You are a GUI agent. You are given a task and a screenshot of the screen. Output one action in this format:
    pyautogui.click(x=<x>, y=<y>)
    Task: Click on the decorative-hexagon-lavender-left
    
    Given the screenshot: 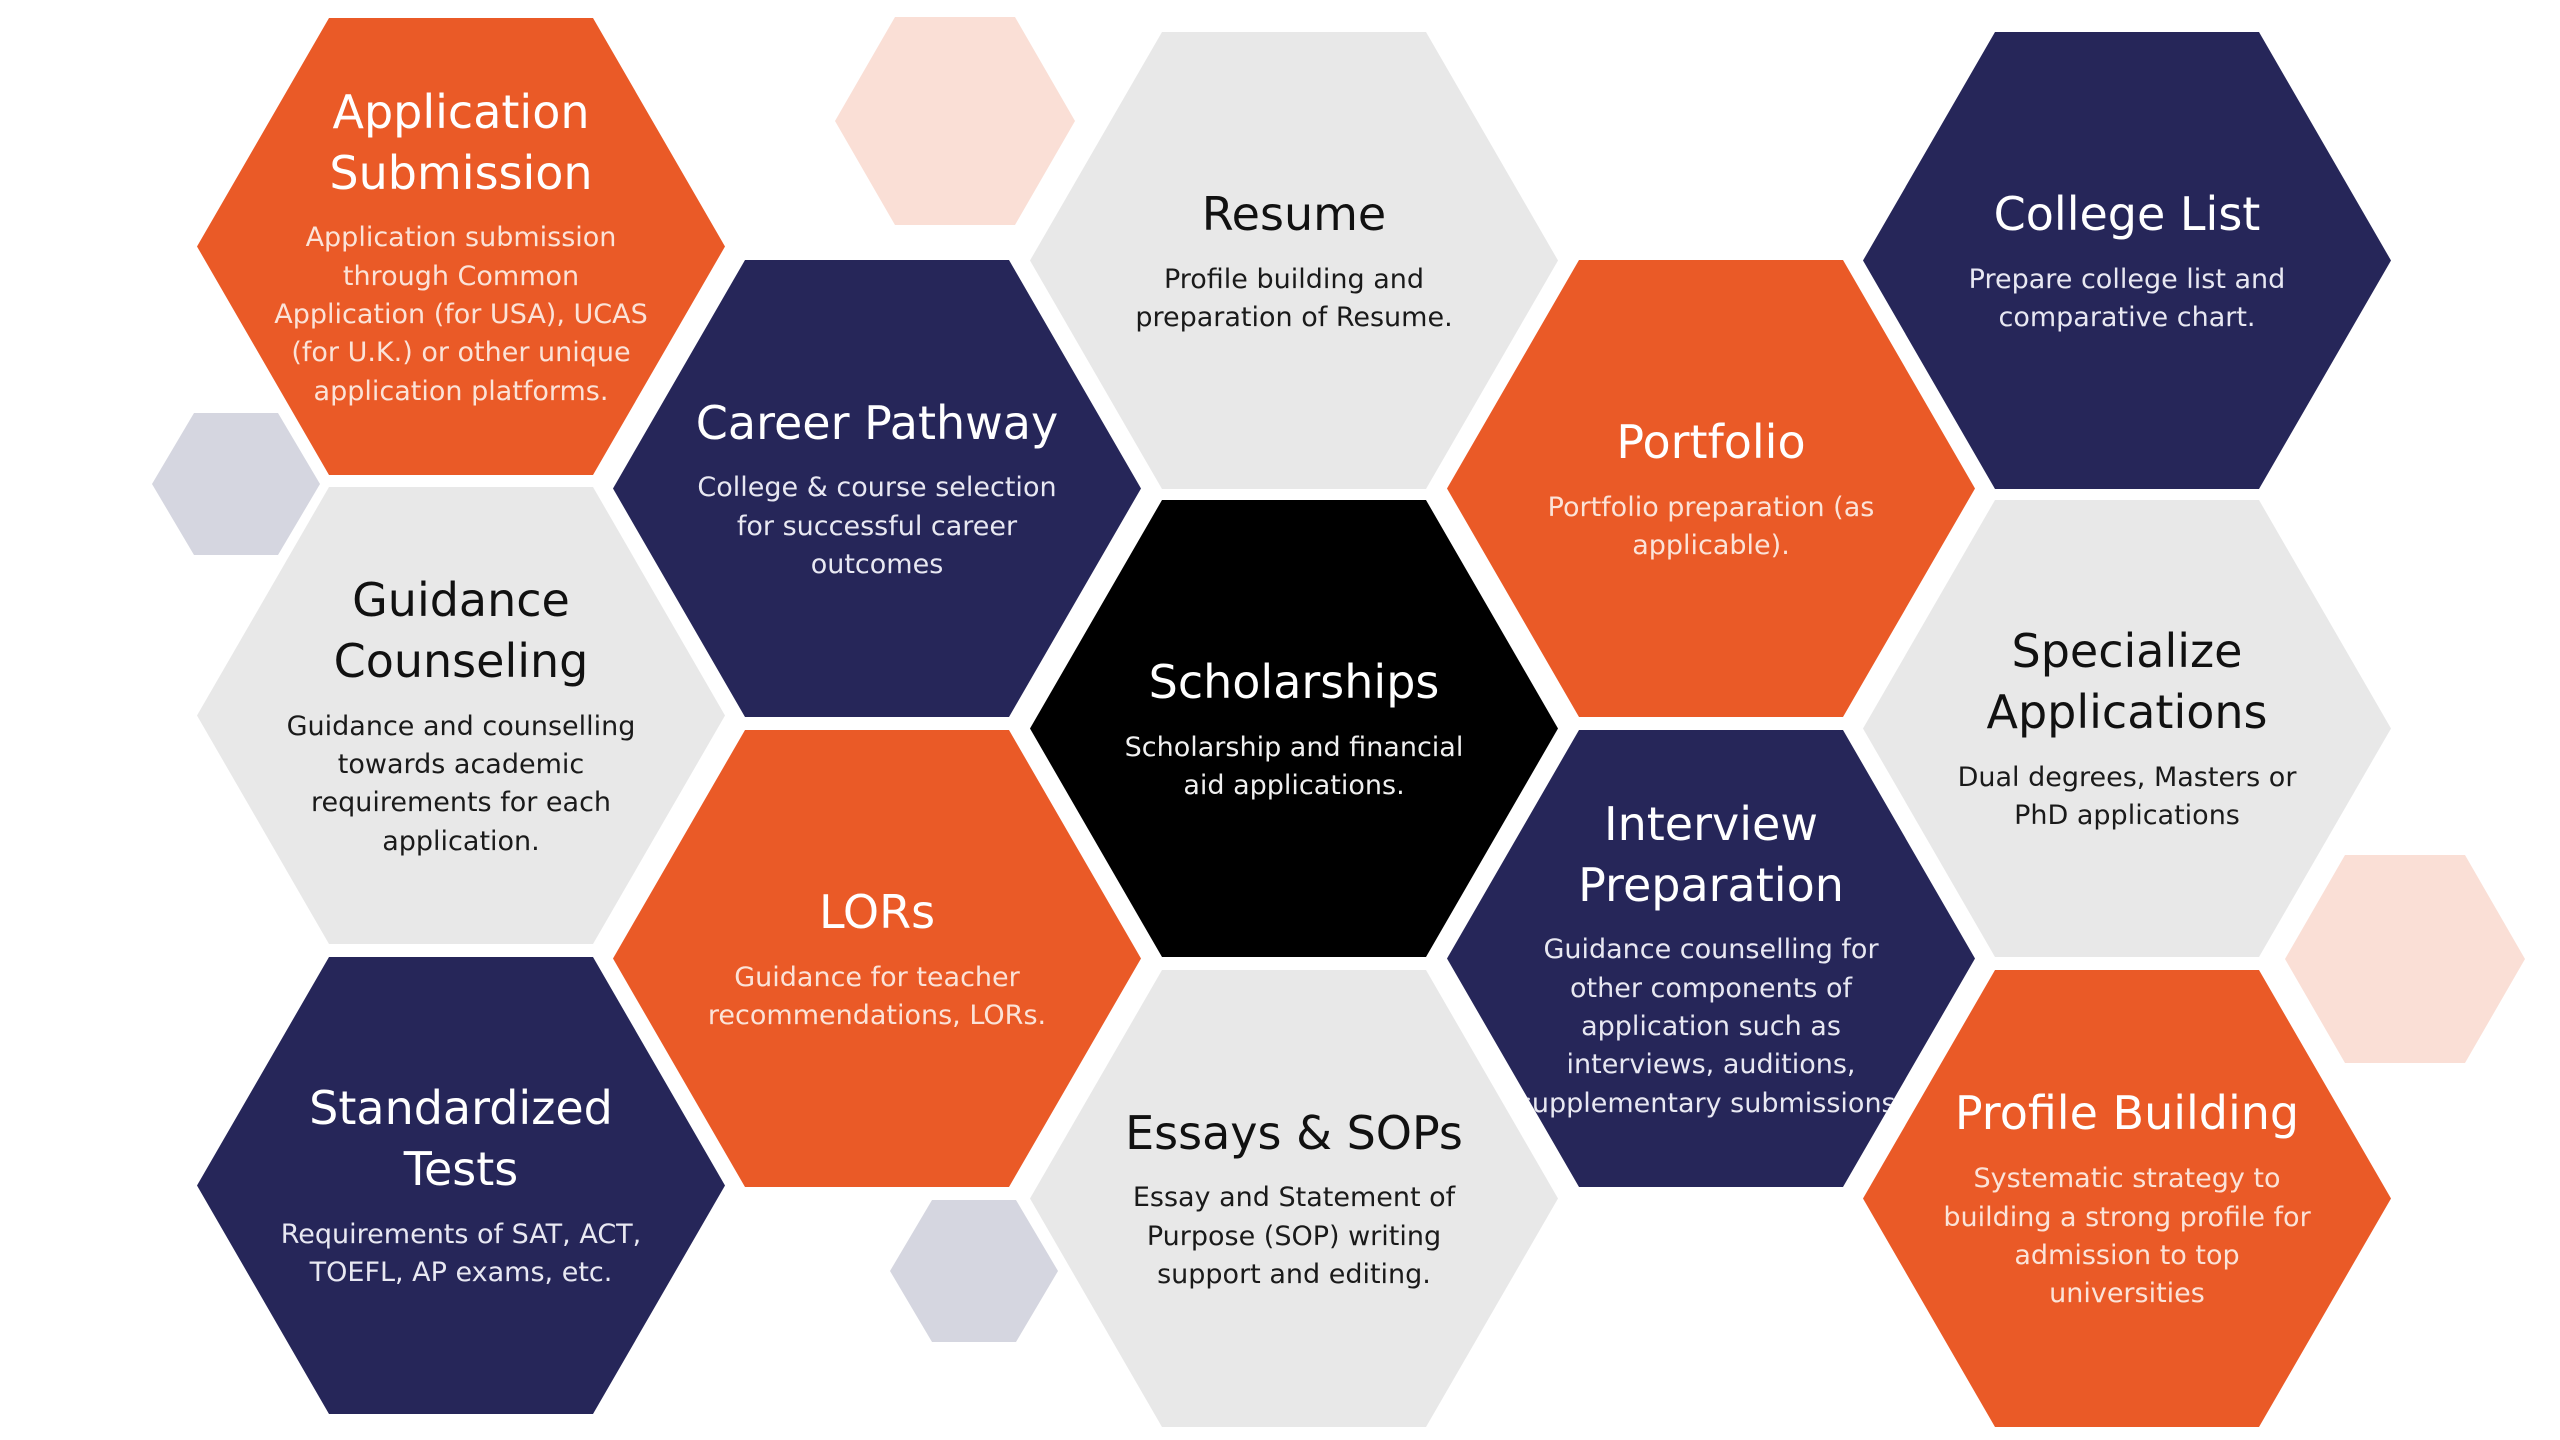 What is the action you would take?
    pyautogui.click(x=236, y=484)
    